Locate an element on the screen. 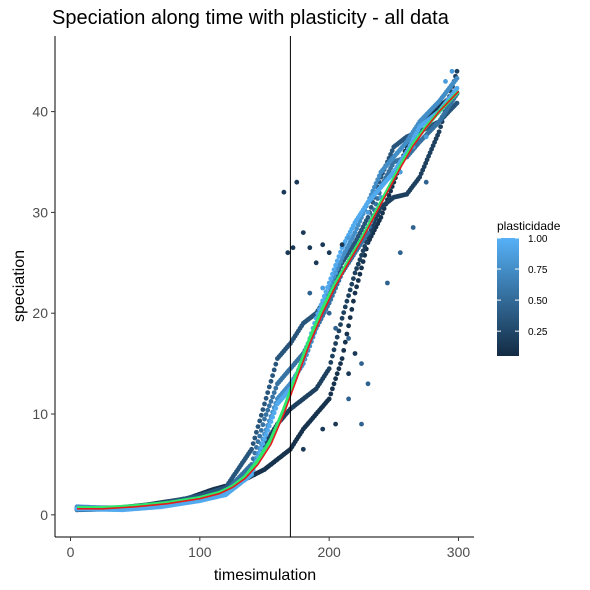  x-axis-ticks: 0 100 200 300 is located at coordinates (269, 548).